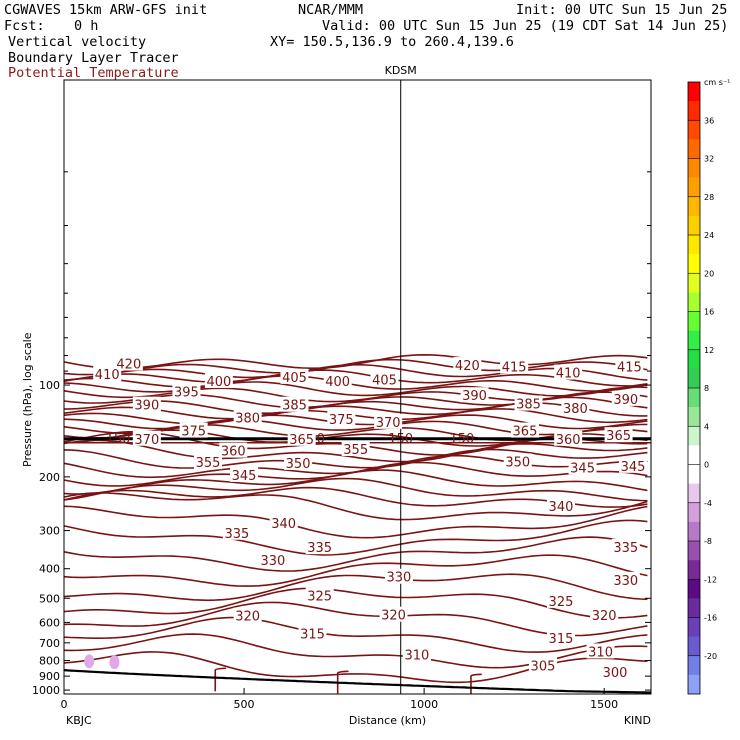  Describe the element at coordinates (709, 312) in the screenshot. I see `colorbar-tick-label: 16` at that location.